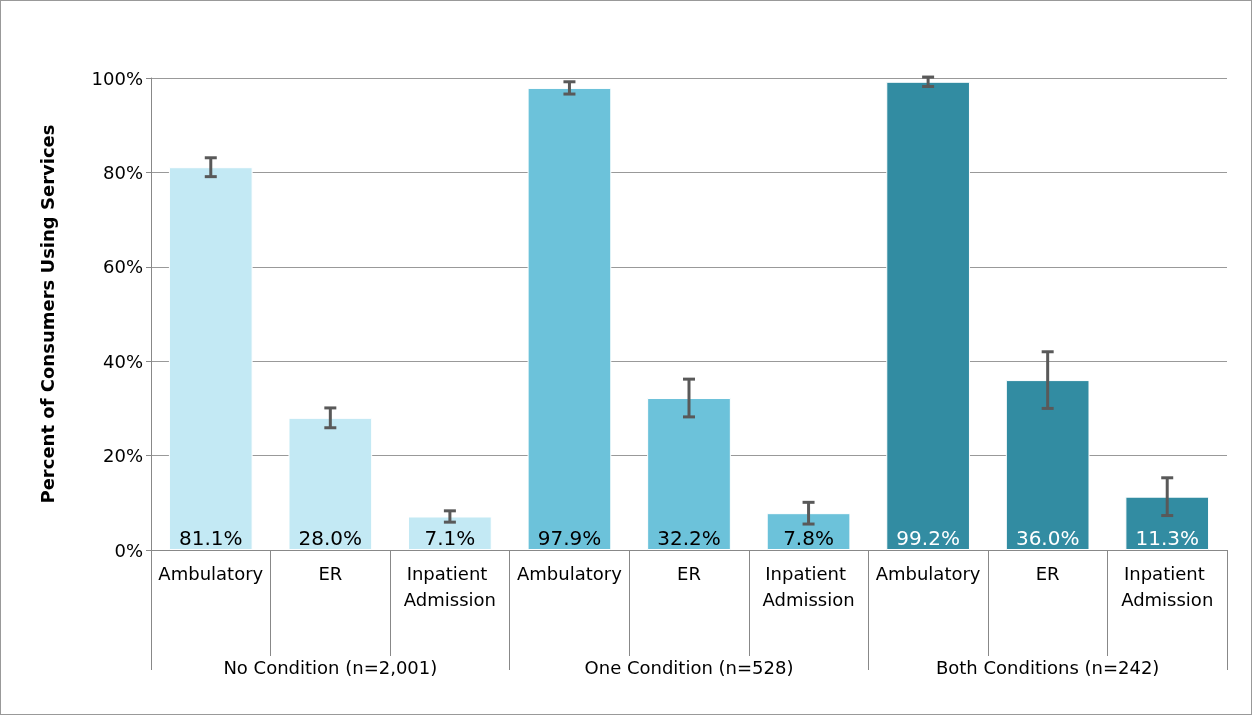 This screenshot has height=715, width=1252. I want to click on data-label: 81.1%, so click(211, 538).